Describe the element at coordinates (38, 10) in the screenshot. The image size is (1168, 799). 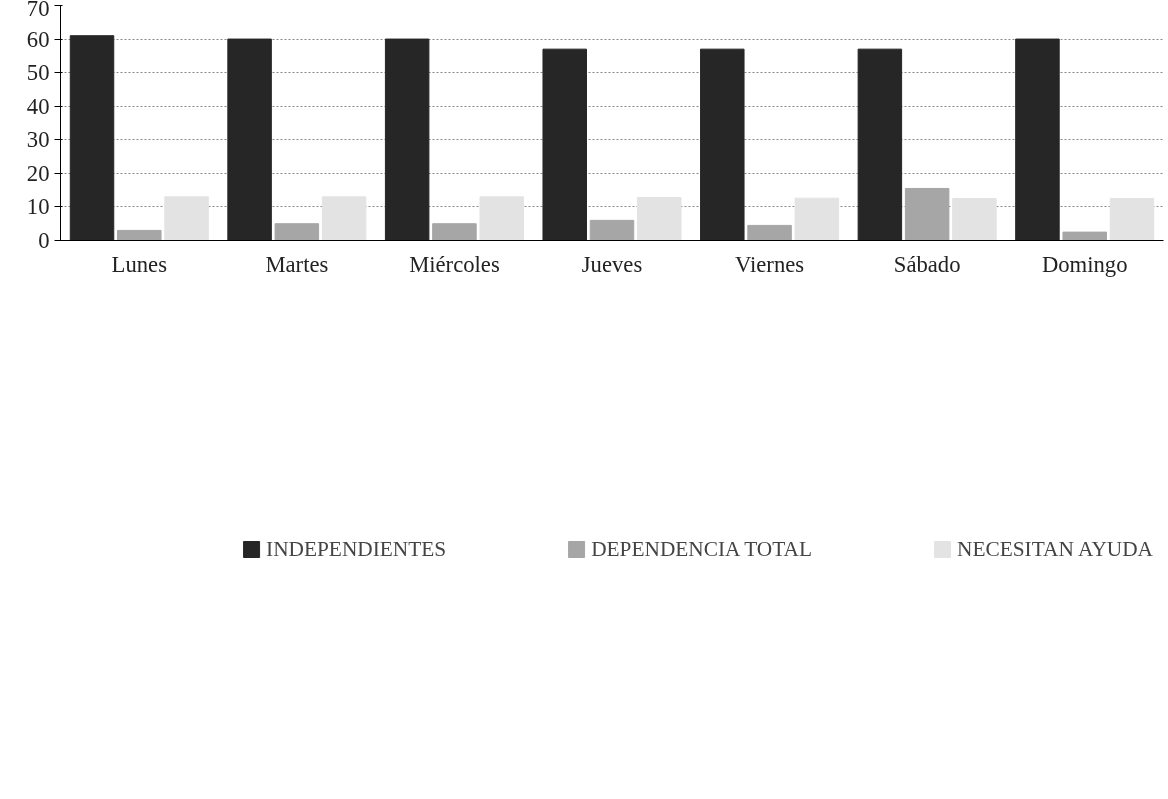
I see `y-tick-label: 70` at that location.